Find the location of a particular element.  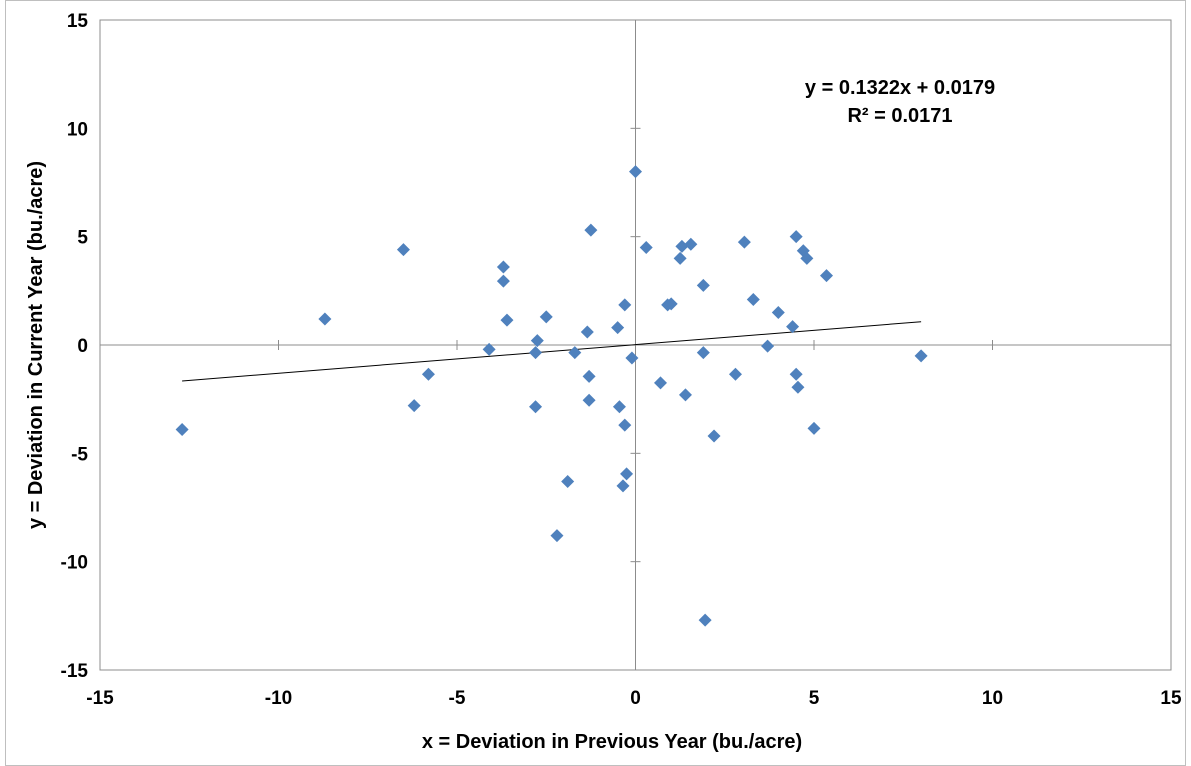

trendline-r2: R² = 0.0171 is located at coordinates (899, 116).